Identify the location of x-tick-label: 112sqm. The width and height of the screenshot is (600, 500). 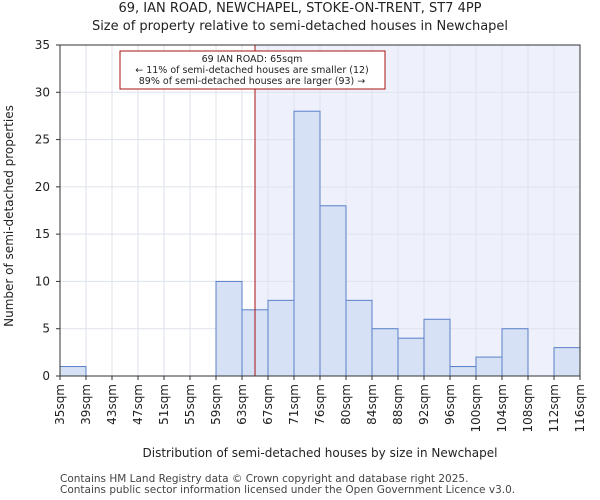
(554, 408).